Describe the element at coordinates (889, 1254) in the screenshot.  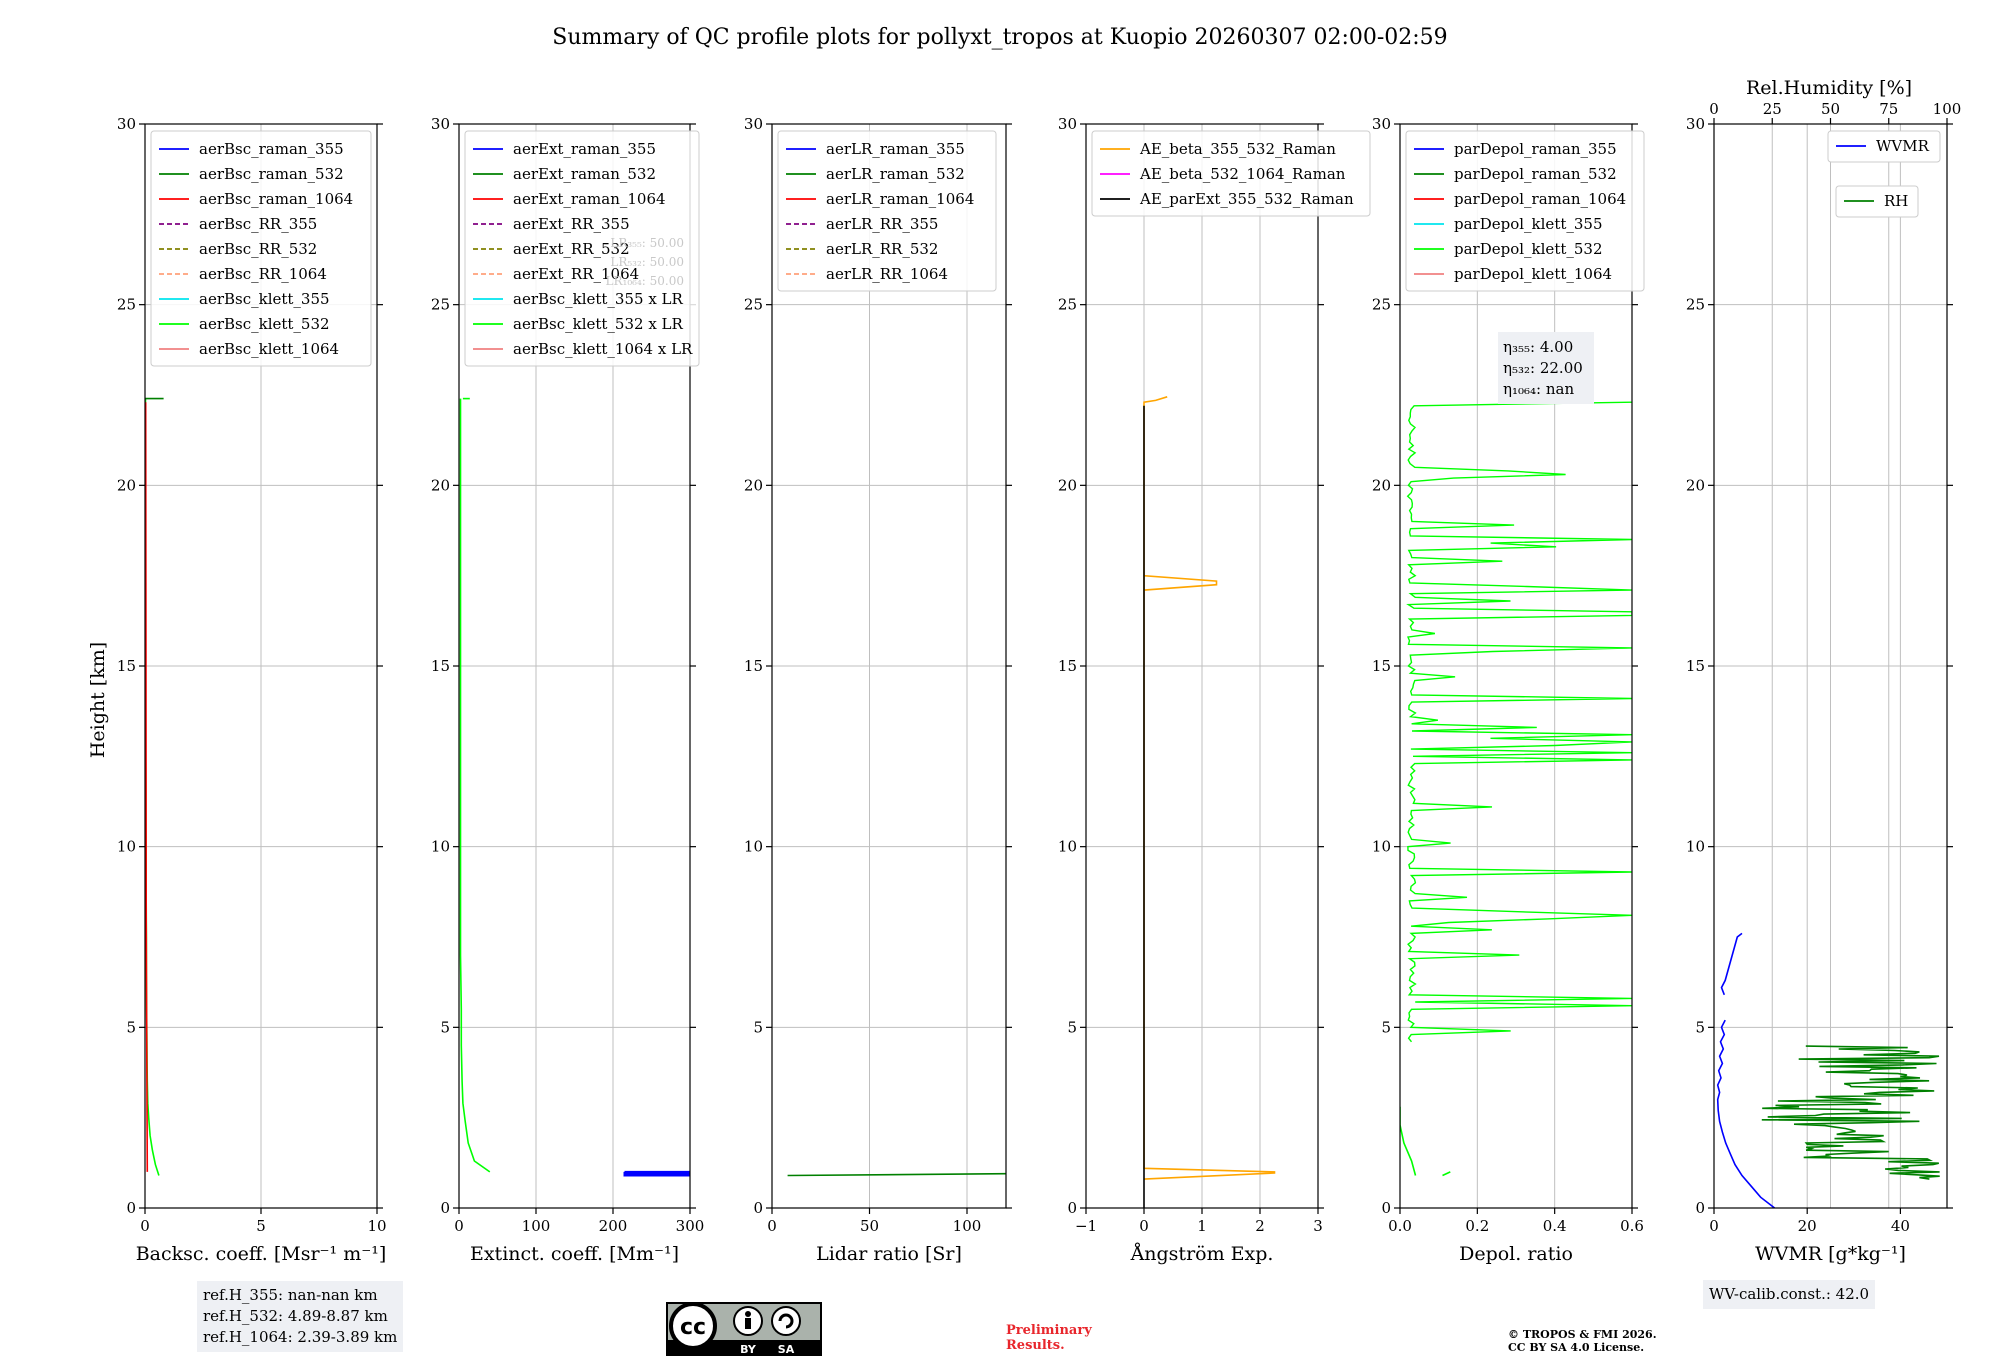
I see `x-axis-label: Lidar ratio [Sr]` at that location.